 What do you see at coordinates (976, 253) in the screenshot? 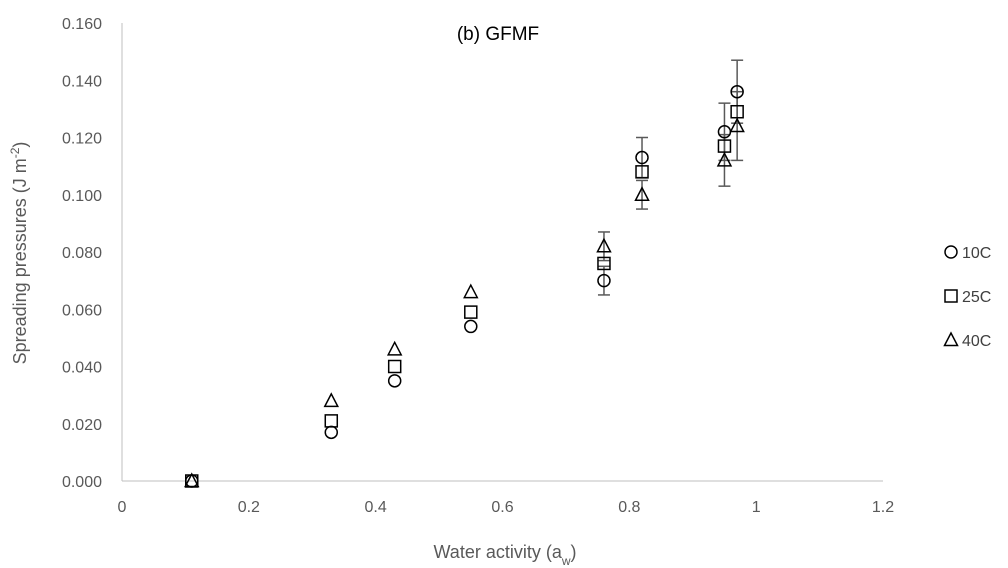
I see `legend-label: 10C` at bounding box center [976, 253].